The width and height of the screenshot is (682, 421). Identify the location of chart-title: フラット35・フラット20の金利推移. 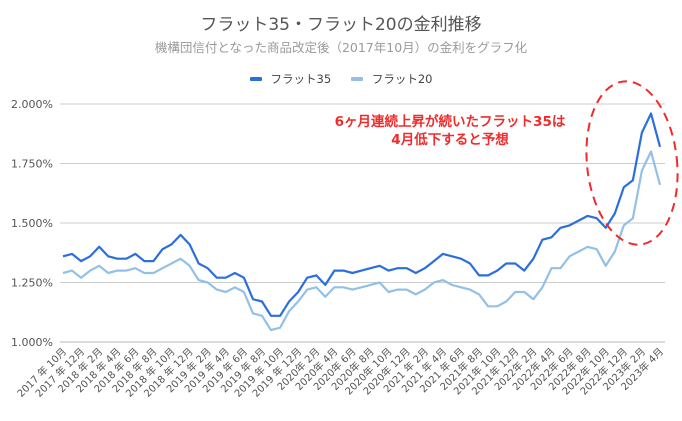
(341, 25).